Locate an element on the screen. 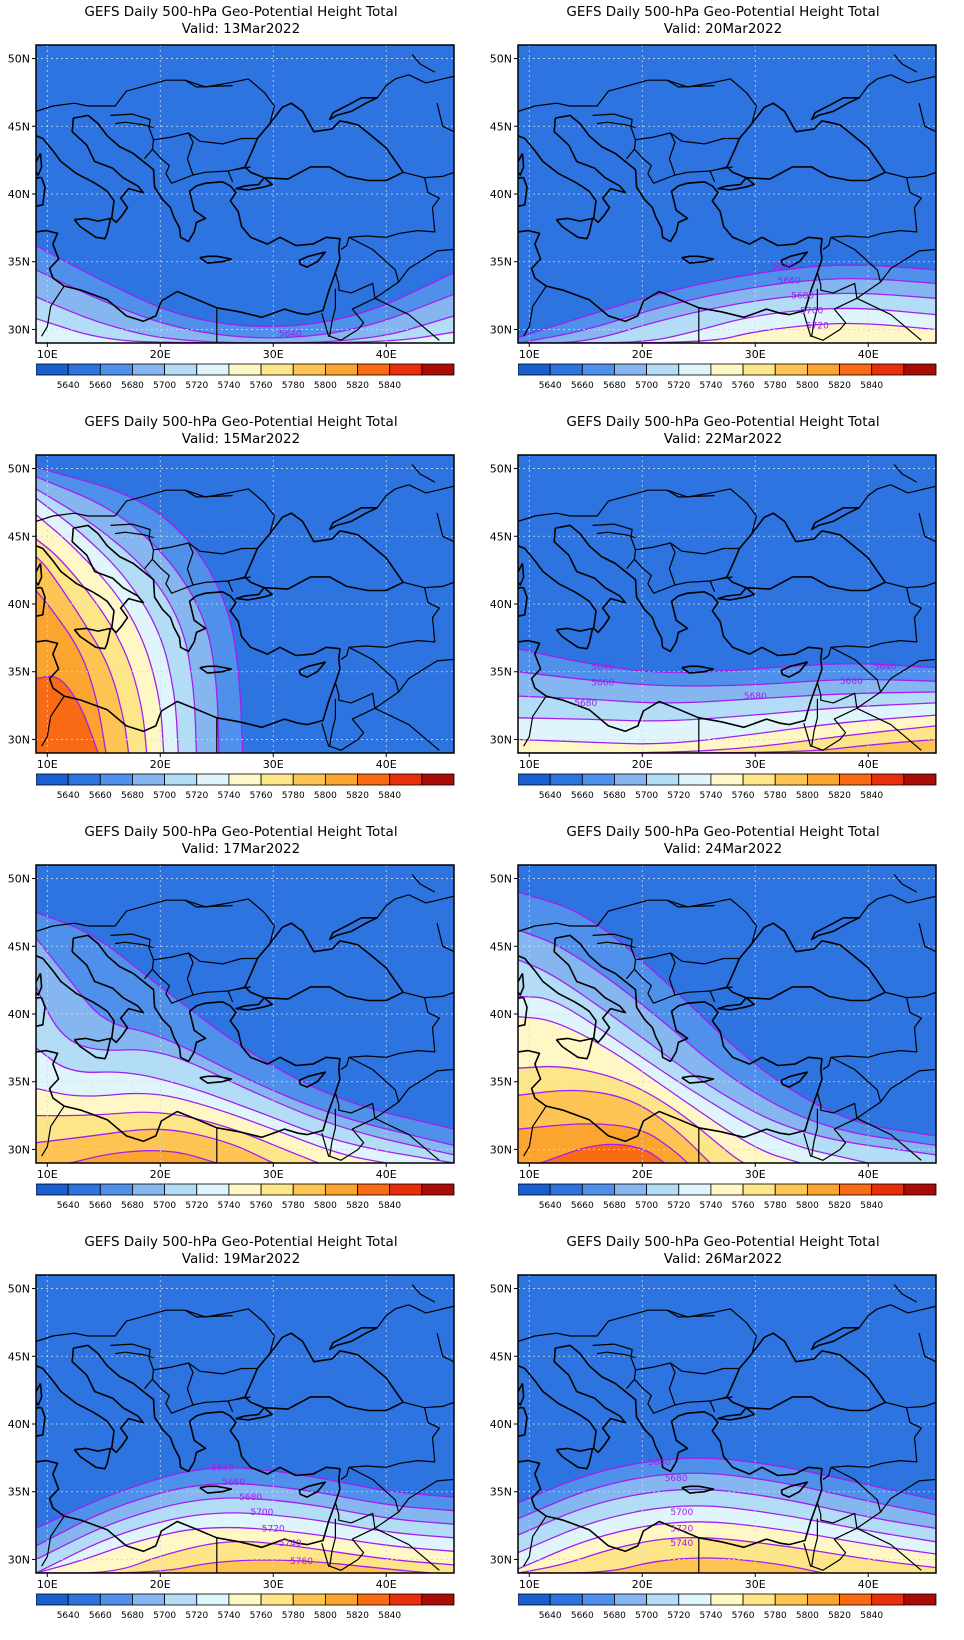 Image resolution: width=964 pixels, height=1640 pixels. contour-label: 5720 is located at coordinates (273, 1529).